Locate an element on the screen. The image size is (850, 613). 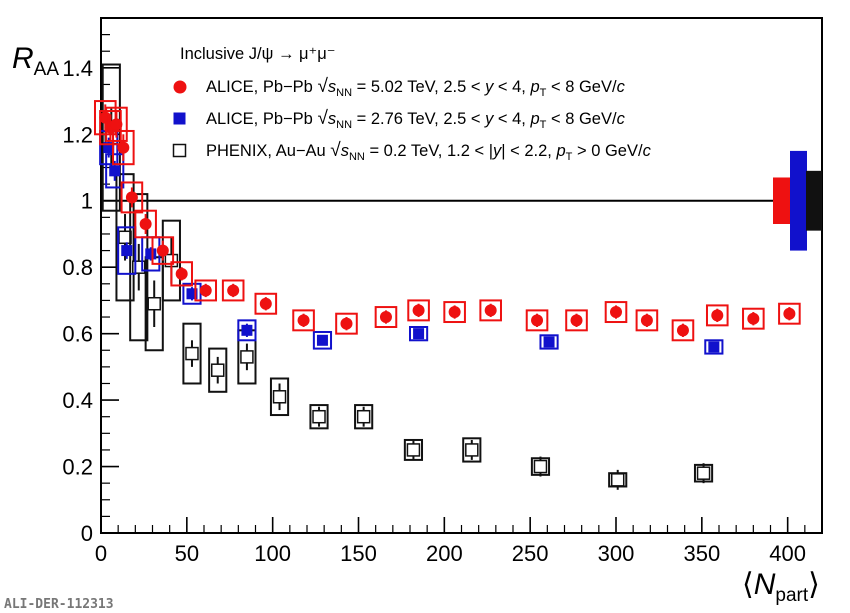
x-tick-label: 150 is located at coordinates (358, 553).